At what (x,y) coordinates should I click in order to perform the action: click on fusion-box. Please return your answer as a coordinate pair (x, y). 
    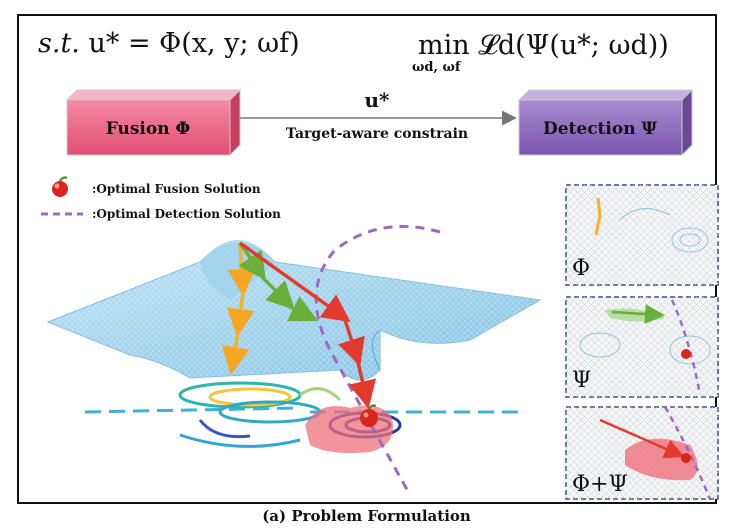
    Looking at the image, I should click on (153, 122).